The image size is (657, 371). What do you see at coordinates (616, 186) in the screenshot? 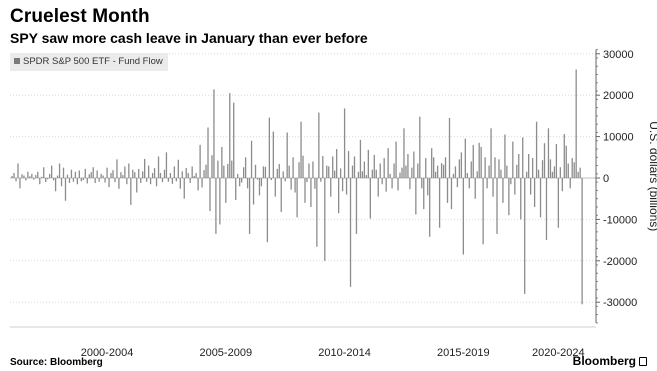
I see `y-axis: 30000 20000 10000 0 -10000 -20000 -30000` at bounding box center [616, 186].